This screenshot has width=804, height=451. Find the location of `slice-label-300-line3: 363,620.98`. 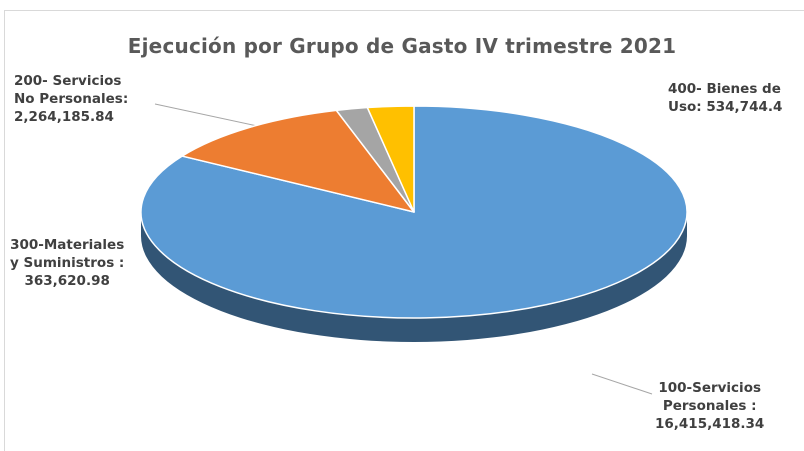

slice-label-300-line3: 363,620.98 is located at coordinates (67, 281).